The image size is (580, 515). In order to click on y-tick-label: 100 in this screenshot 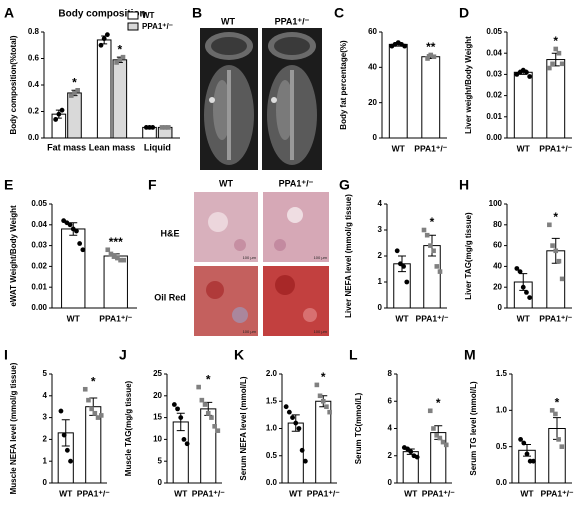, I will do `click(496, 203)`.